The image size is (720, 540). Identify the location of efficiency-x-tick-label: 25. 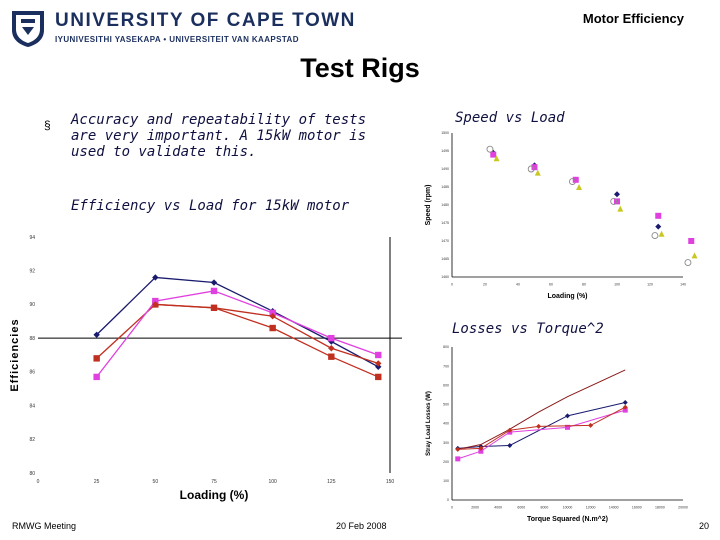
(97, 482).